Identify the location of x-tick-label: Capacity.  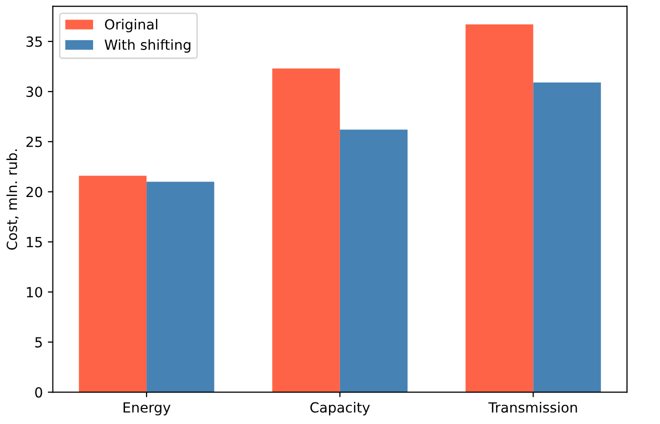
(340, 409).